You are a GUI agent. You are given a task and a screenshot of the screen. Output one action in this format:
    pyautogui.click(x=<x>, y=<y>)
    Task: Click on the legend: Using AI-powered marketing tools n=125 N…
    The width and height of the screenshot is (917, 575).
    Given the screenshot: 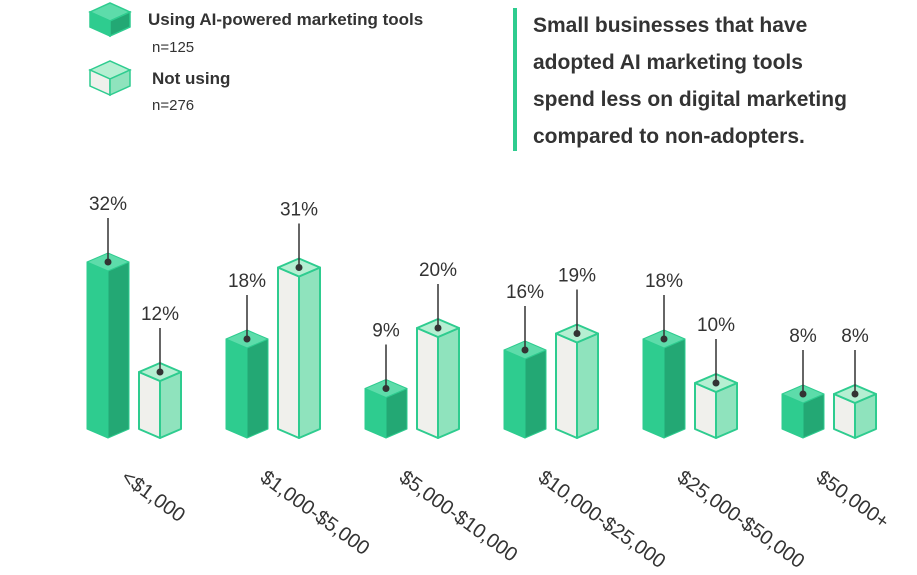 What is the action you would take?
    pyautogui.click(x=255, y=58)
    